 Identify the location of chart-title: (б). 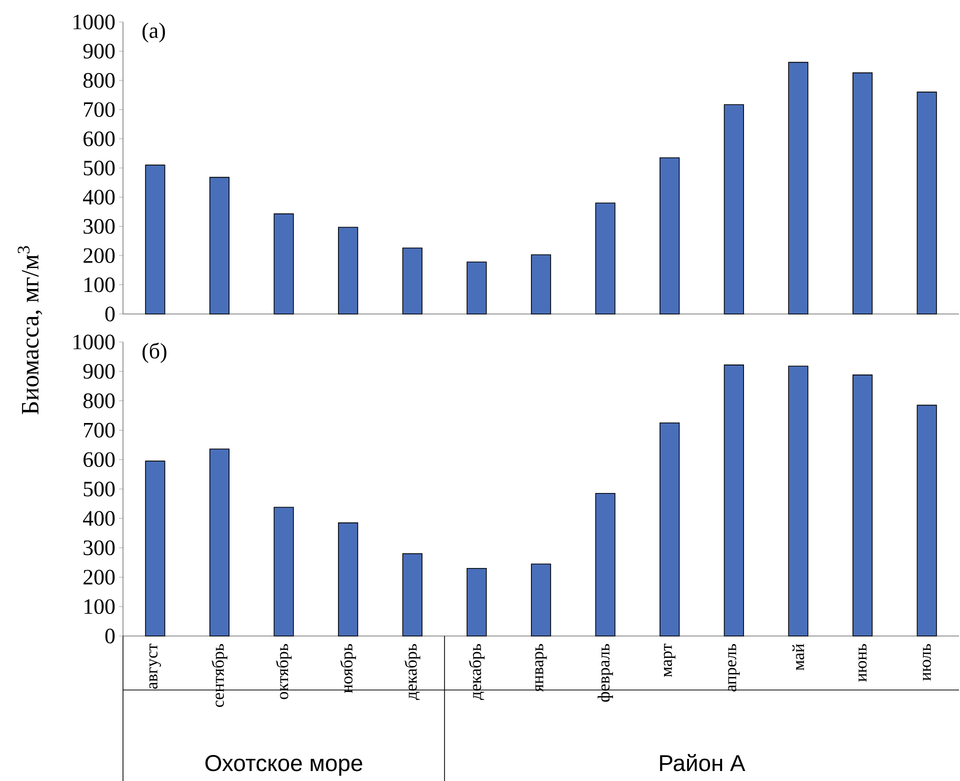
(154, 352).